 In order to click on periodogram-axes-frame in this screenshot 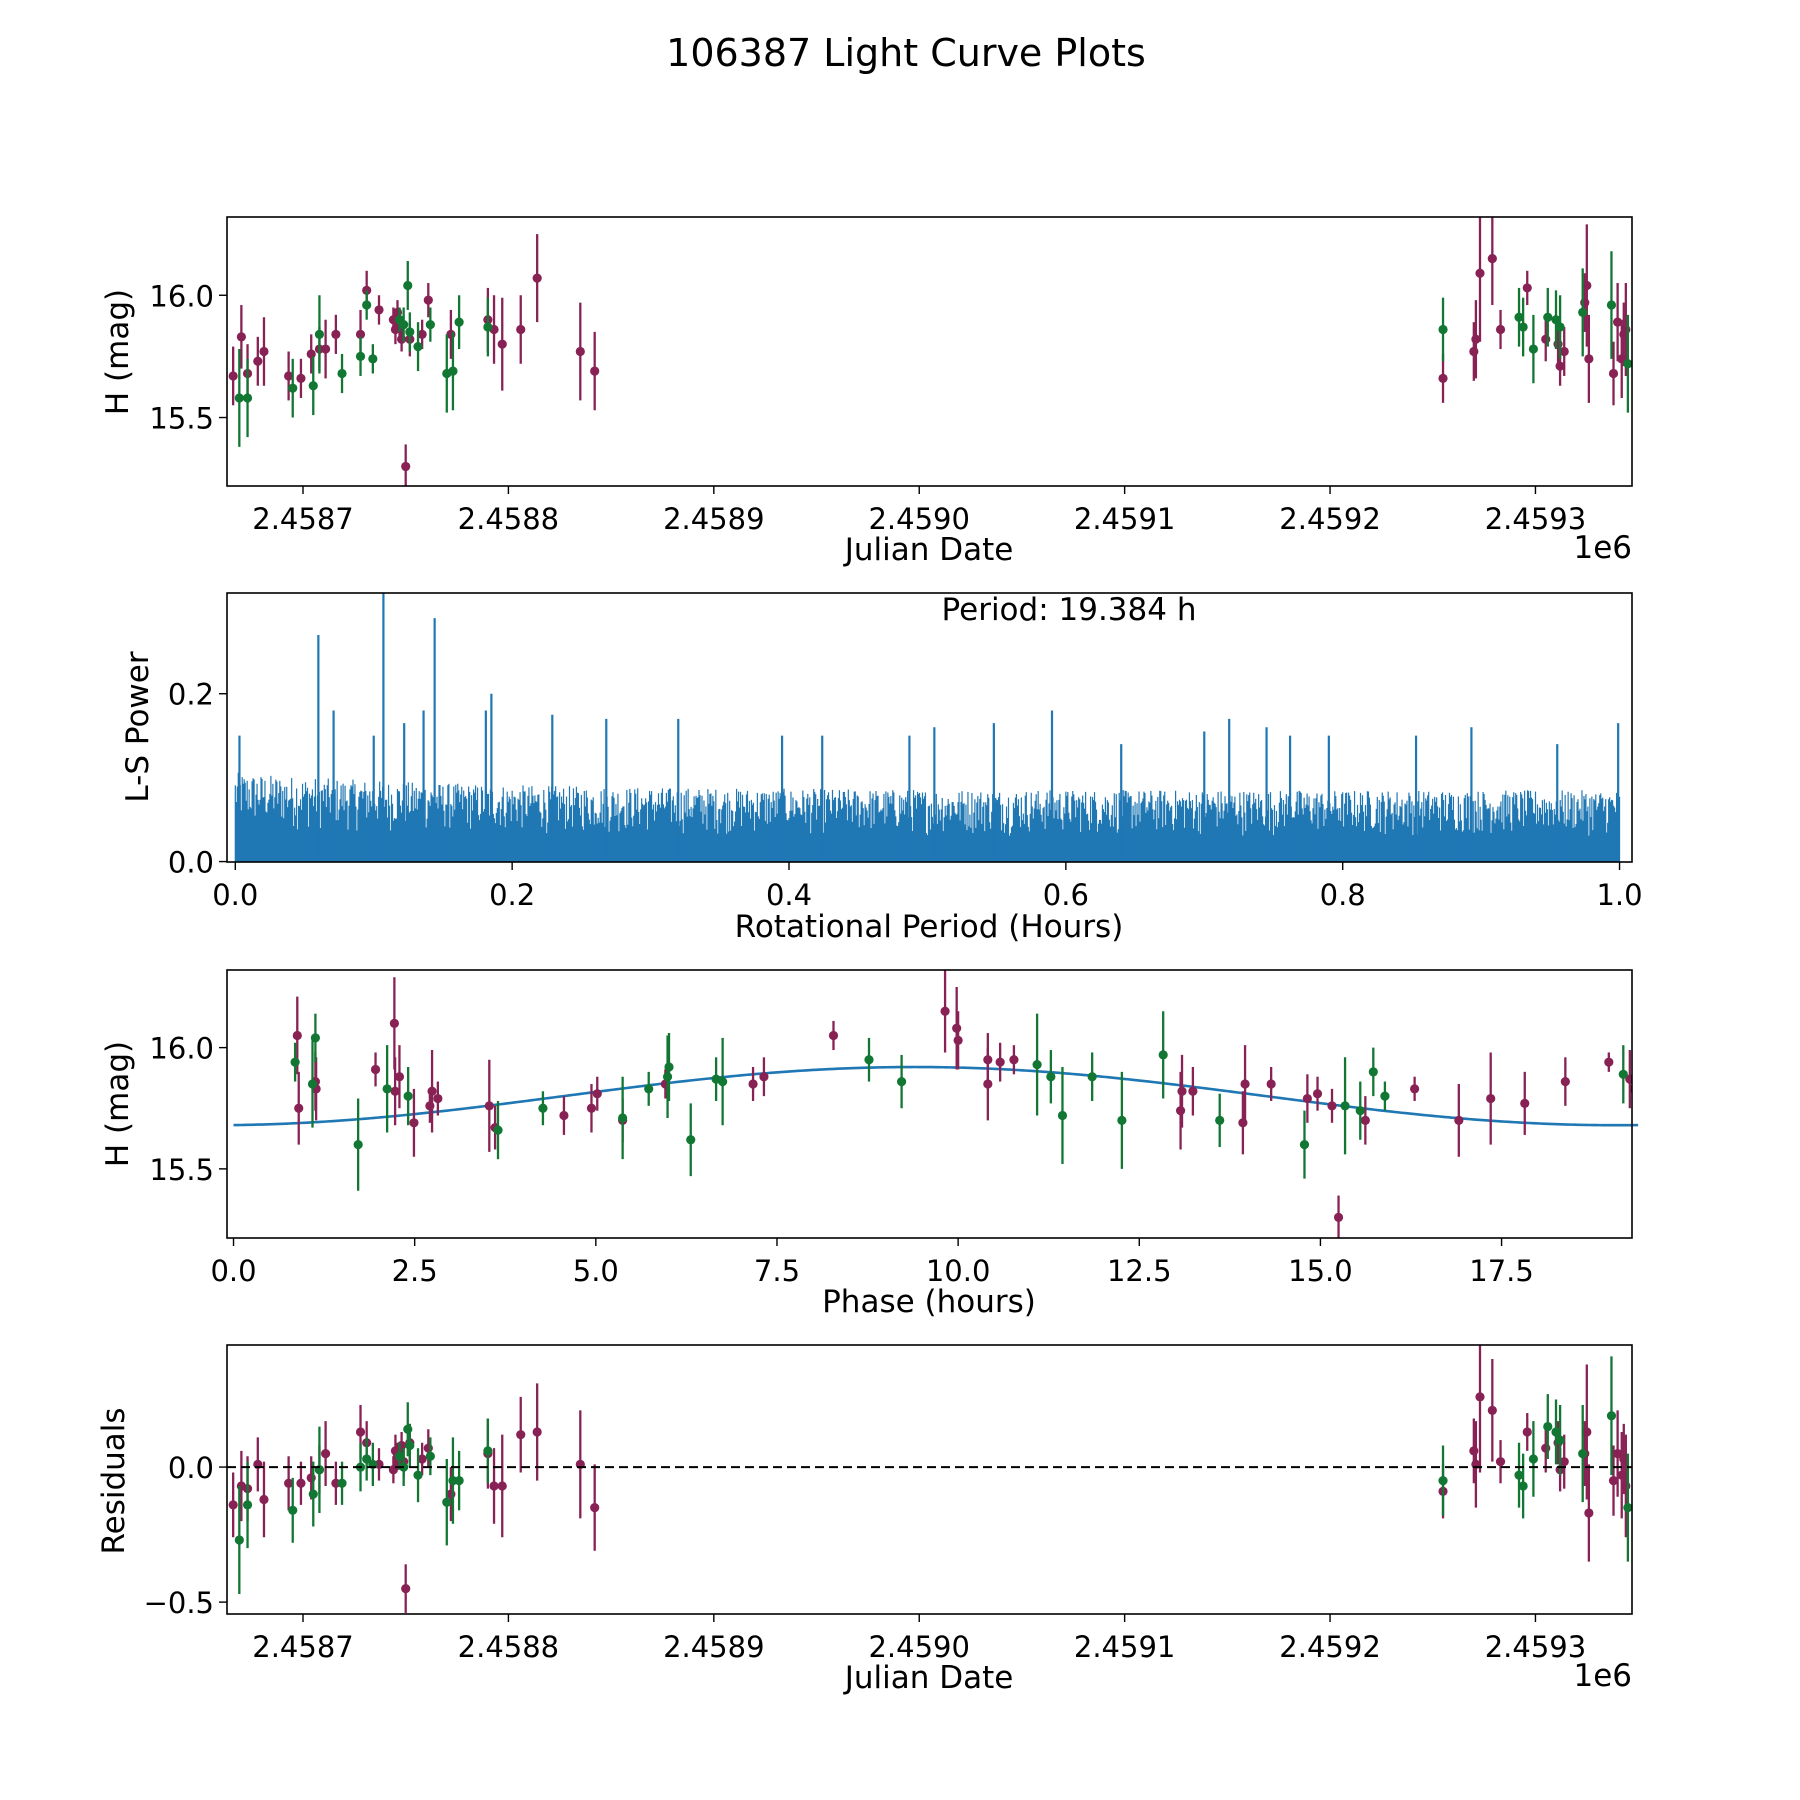, I will do `click(929, 727)`.